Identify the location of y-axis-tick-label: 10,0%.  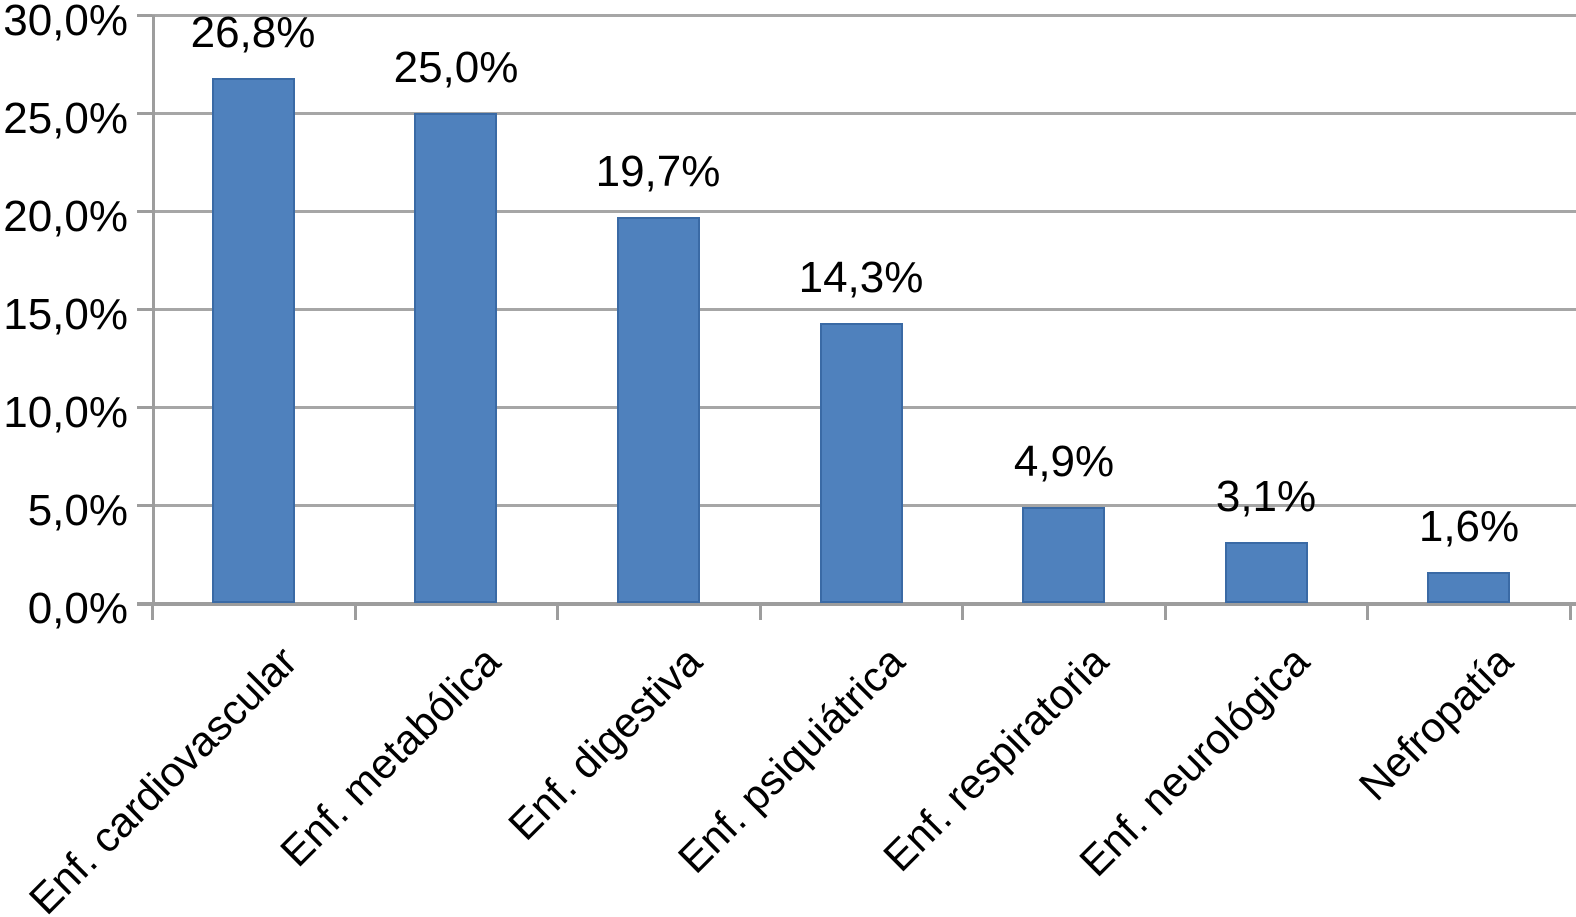
(65, 412).